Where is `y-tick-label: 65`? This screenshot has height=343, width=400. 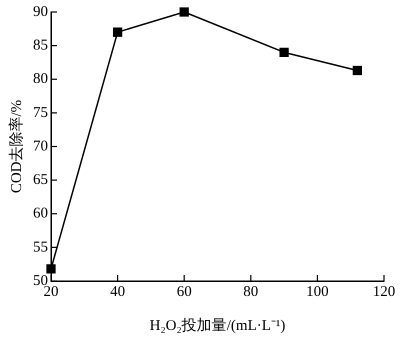
y-tick-label: 65 is located at coordinates (40, 180).